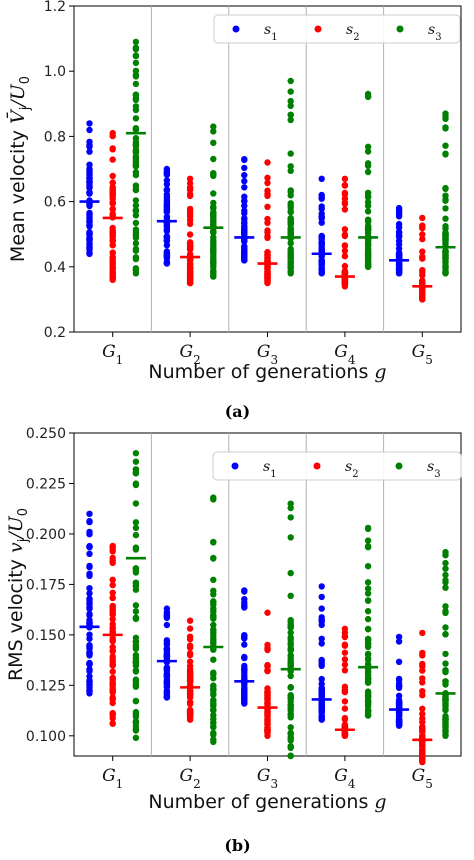 The height and width of the screenshot is (860, 474). Describe the element at coordinates (55, 137) in the screenshot. I see `y-tick-label: 0.8` at that location.